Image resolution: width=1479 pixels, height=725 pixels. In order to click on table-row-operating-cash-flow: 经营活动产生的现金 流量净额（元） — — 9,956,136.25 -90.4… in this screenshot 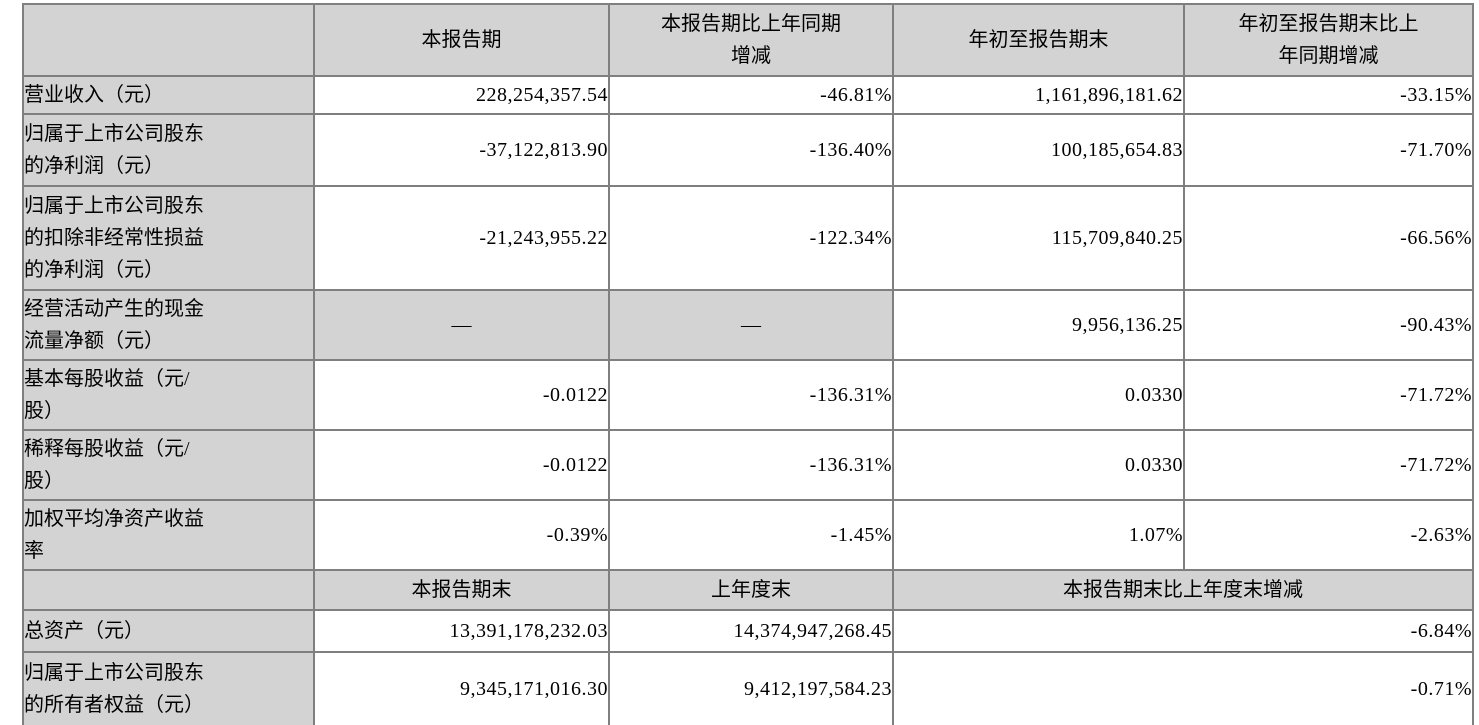, I will do `click(748, 325)`.